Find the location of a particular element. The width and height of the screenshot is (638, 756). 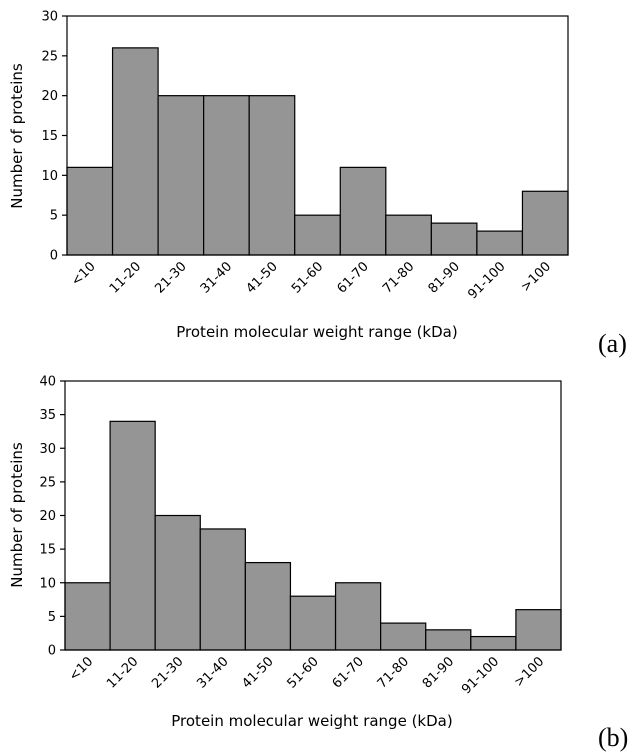

y-tick-label-a-4: 20 is located at coordinates (49, 96).